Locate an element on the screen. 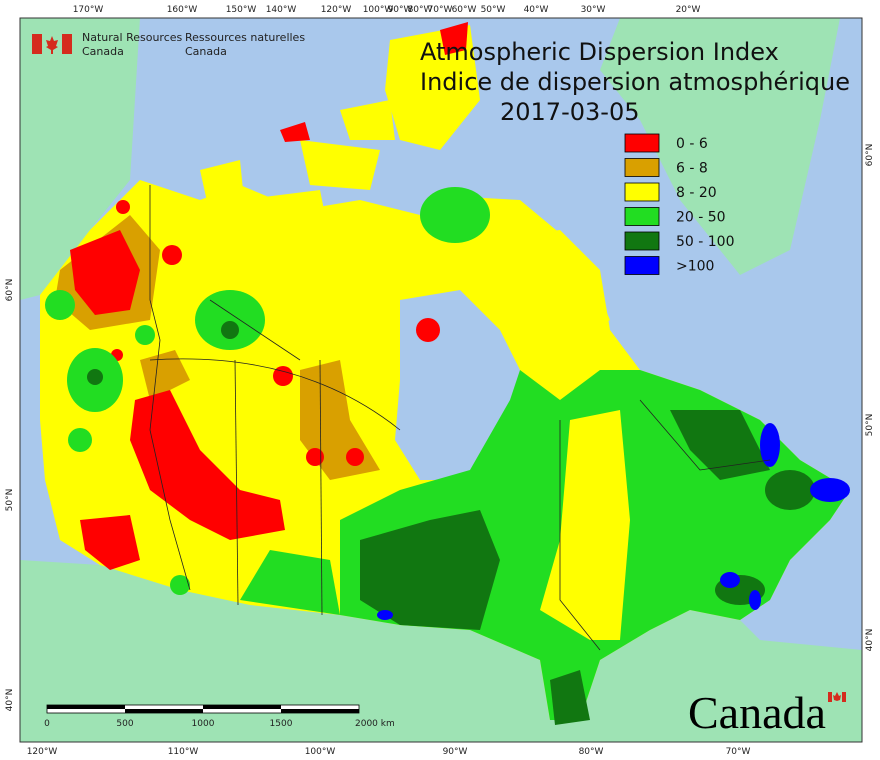  legend-label: 6 - 8 is located at coordinates (692, 169).